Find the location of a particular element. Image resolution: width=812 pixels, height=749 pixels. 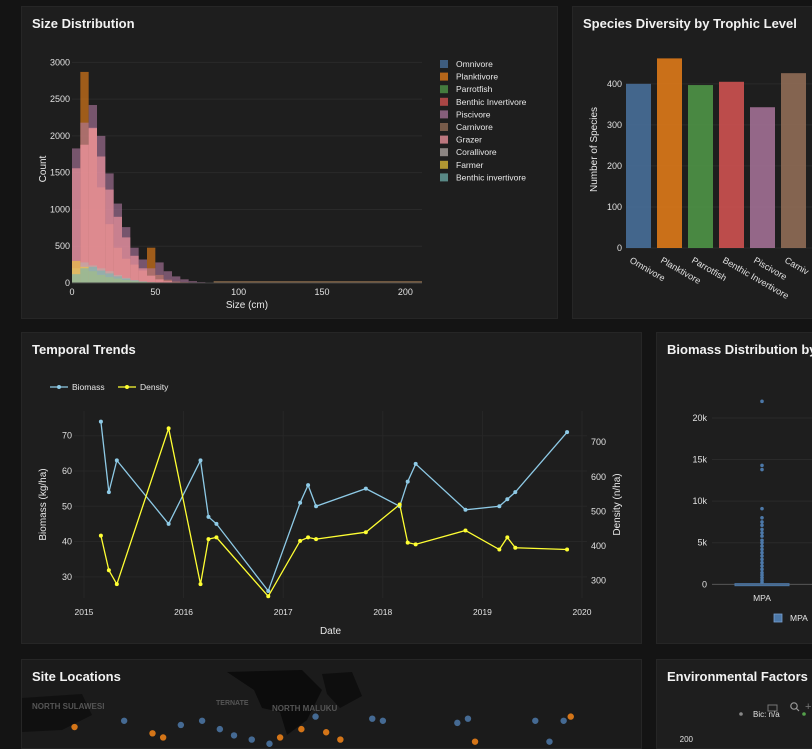

species-y-tick: 100 is located at coordinates (614, 207).